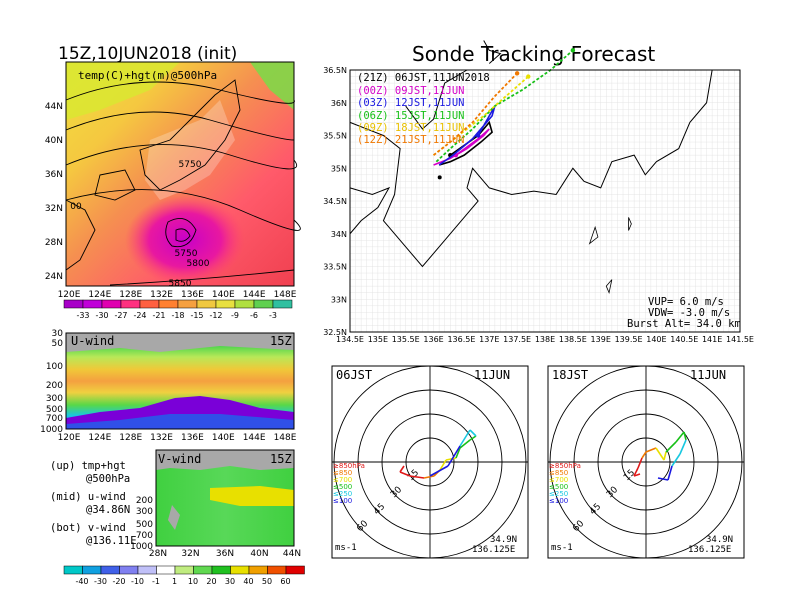 The image size is (792, 612). Describe the element at coordinates (193, 581) in the screenshot. I see `vwind-colorbar-tick: 10` at that location.